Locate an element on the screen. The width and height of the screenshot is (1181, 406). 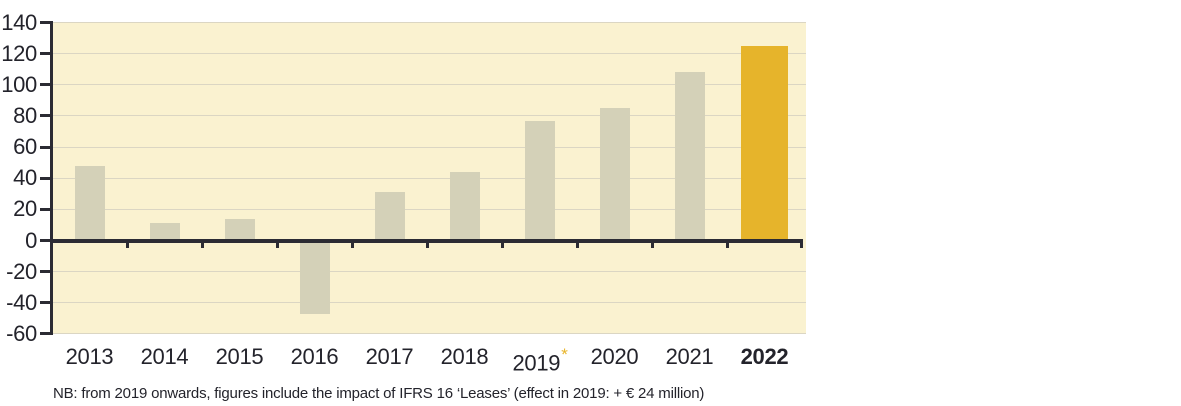
x-axis-label-2014: 2014 is located at coordinates (165, 357).